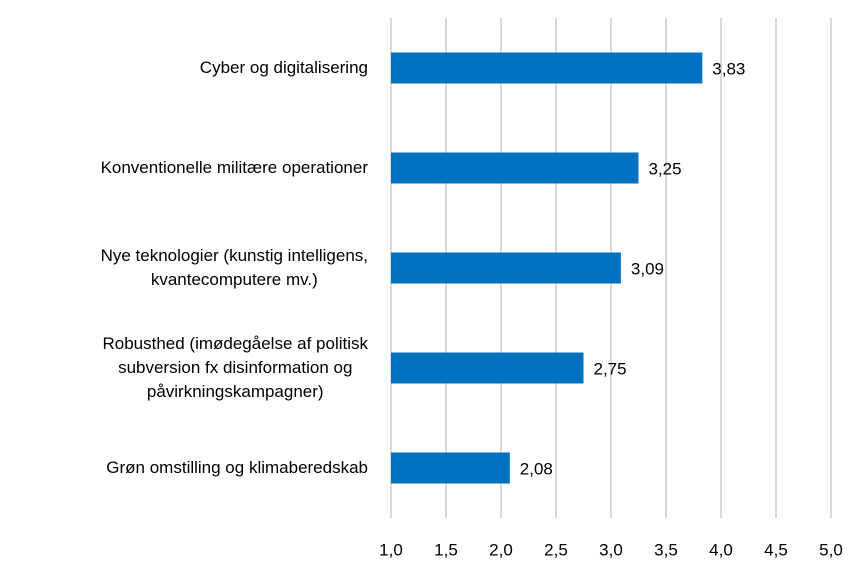  Describe the element at coordinates (556, 549) in the screenshot. I see `x-tick-label: 2,5` at that location.